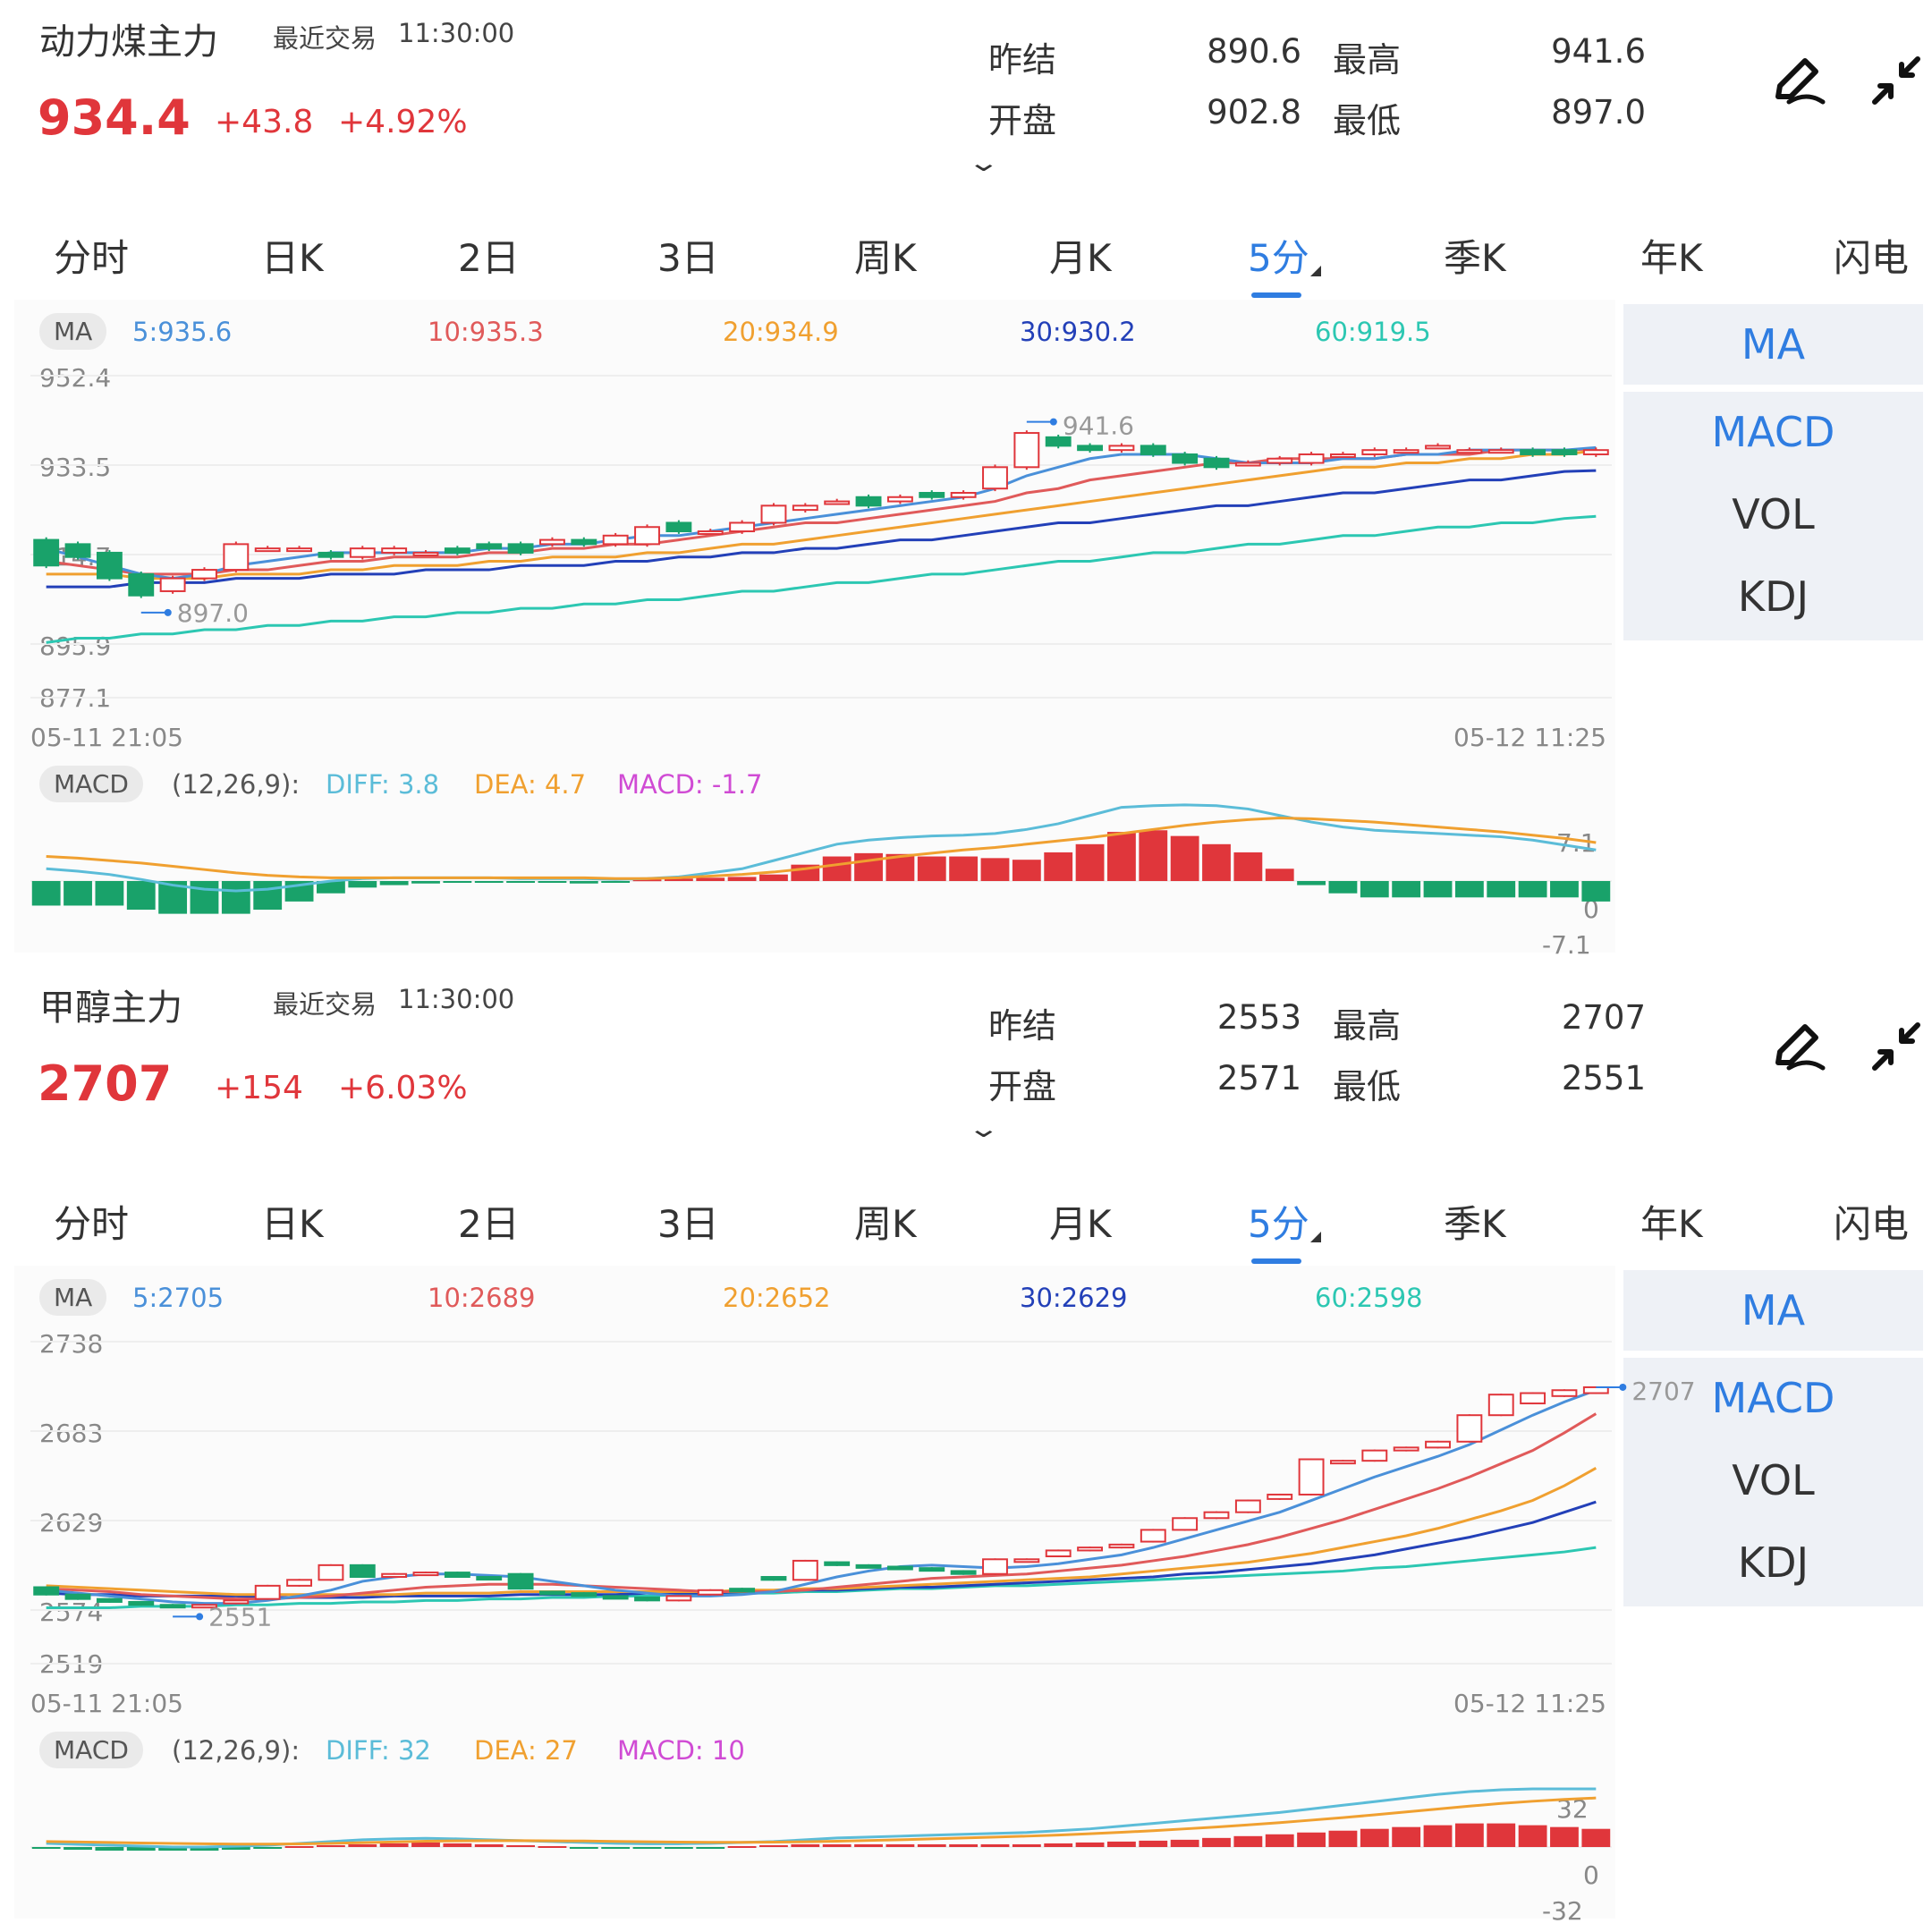 This screenshot has height=1932, width=1932. What do you see at coordinates (75, 467) in the screenshot?
I see `y-tick: 933.5` at bounding box center [75, 467].